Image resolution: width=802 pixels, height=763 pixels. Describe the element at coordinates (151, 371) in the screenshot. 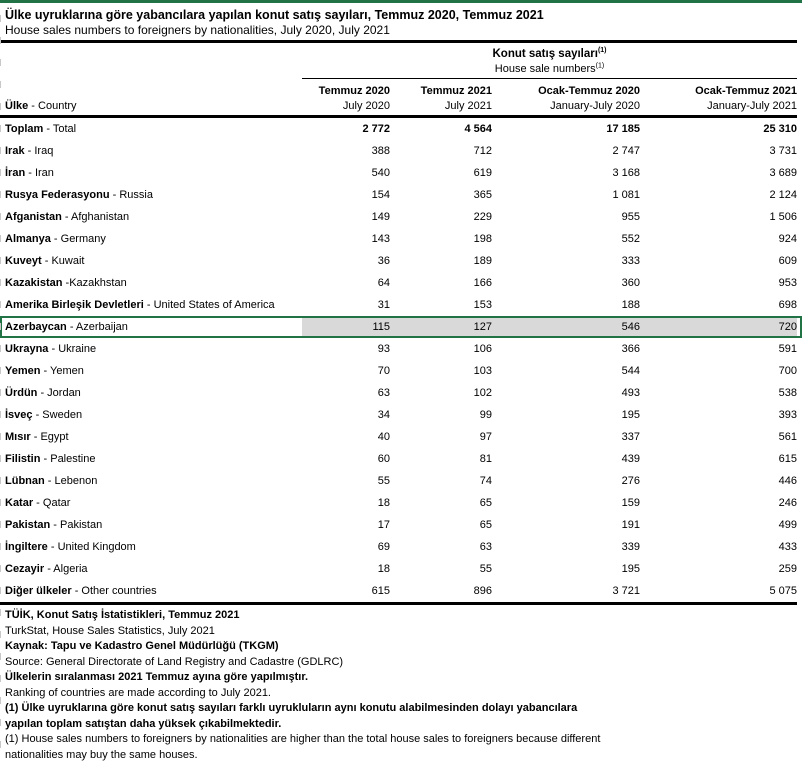

I see `country-label: Yemen - Yemen` at that location.